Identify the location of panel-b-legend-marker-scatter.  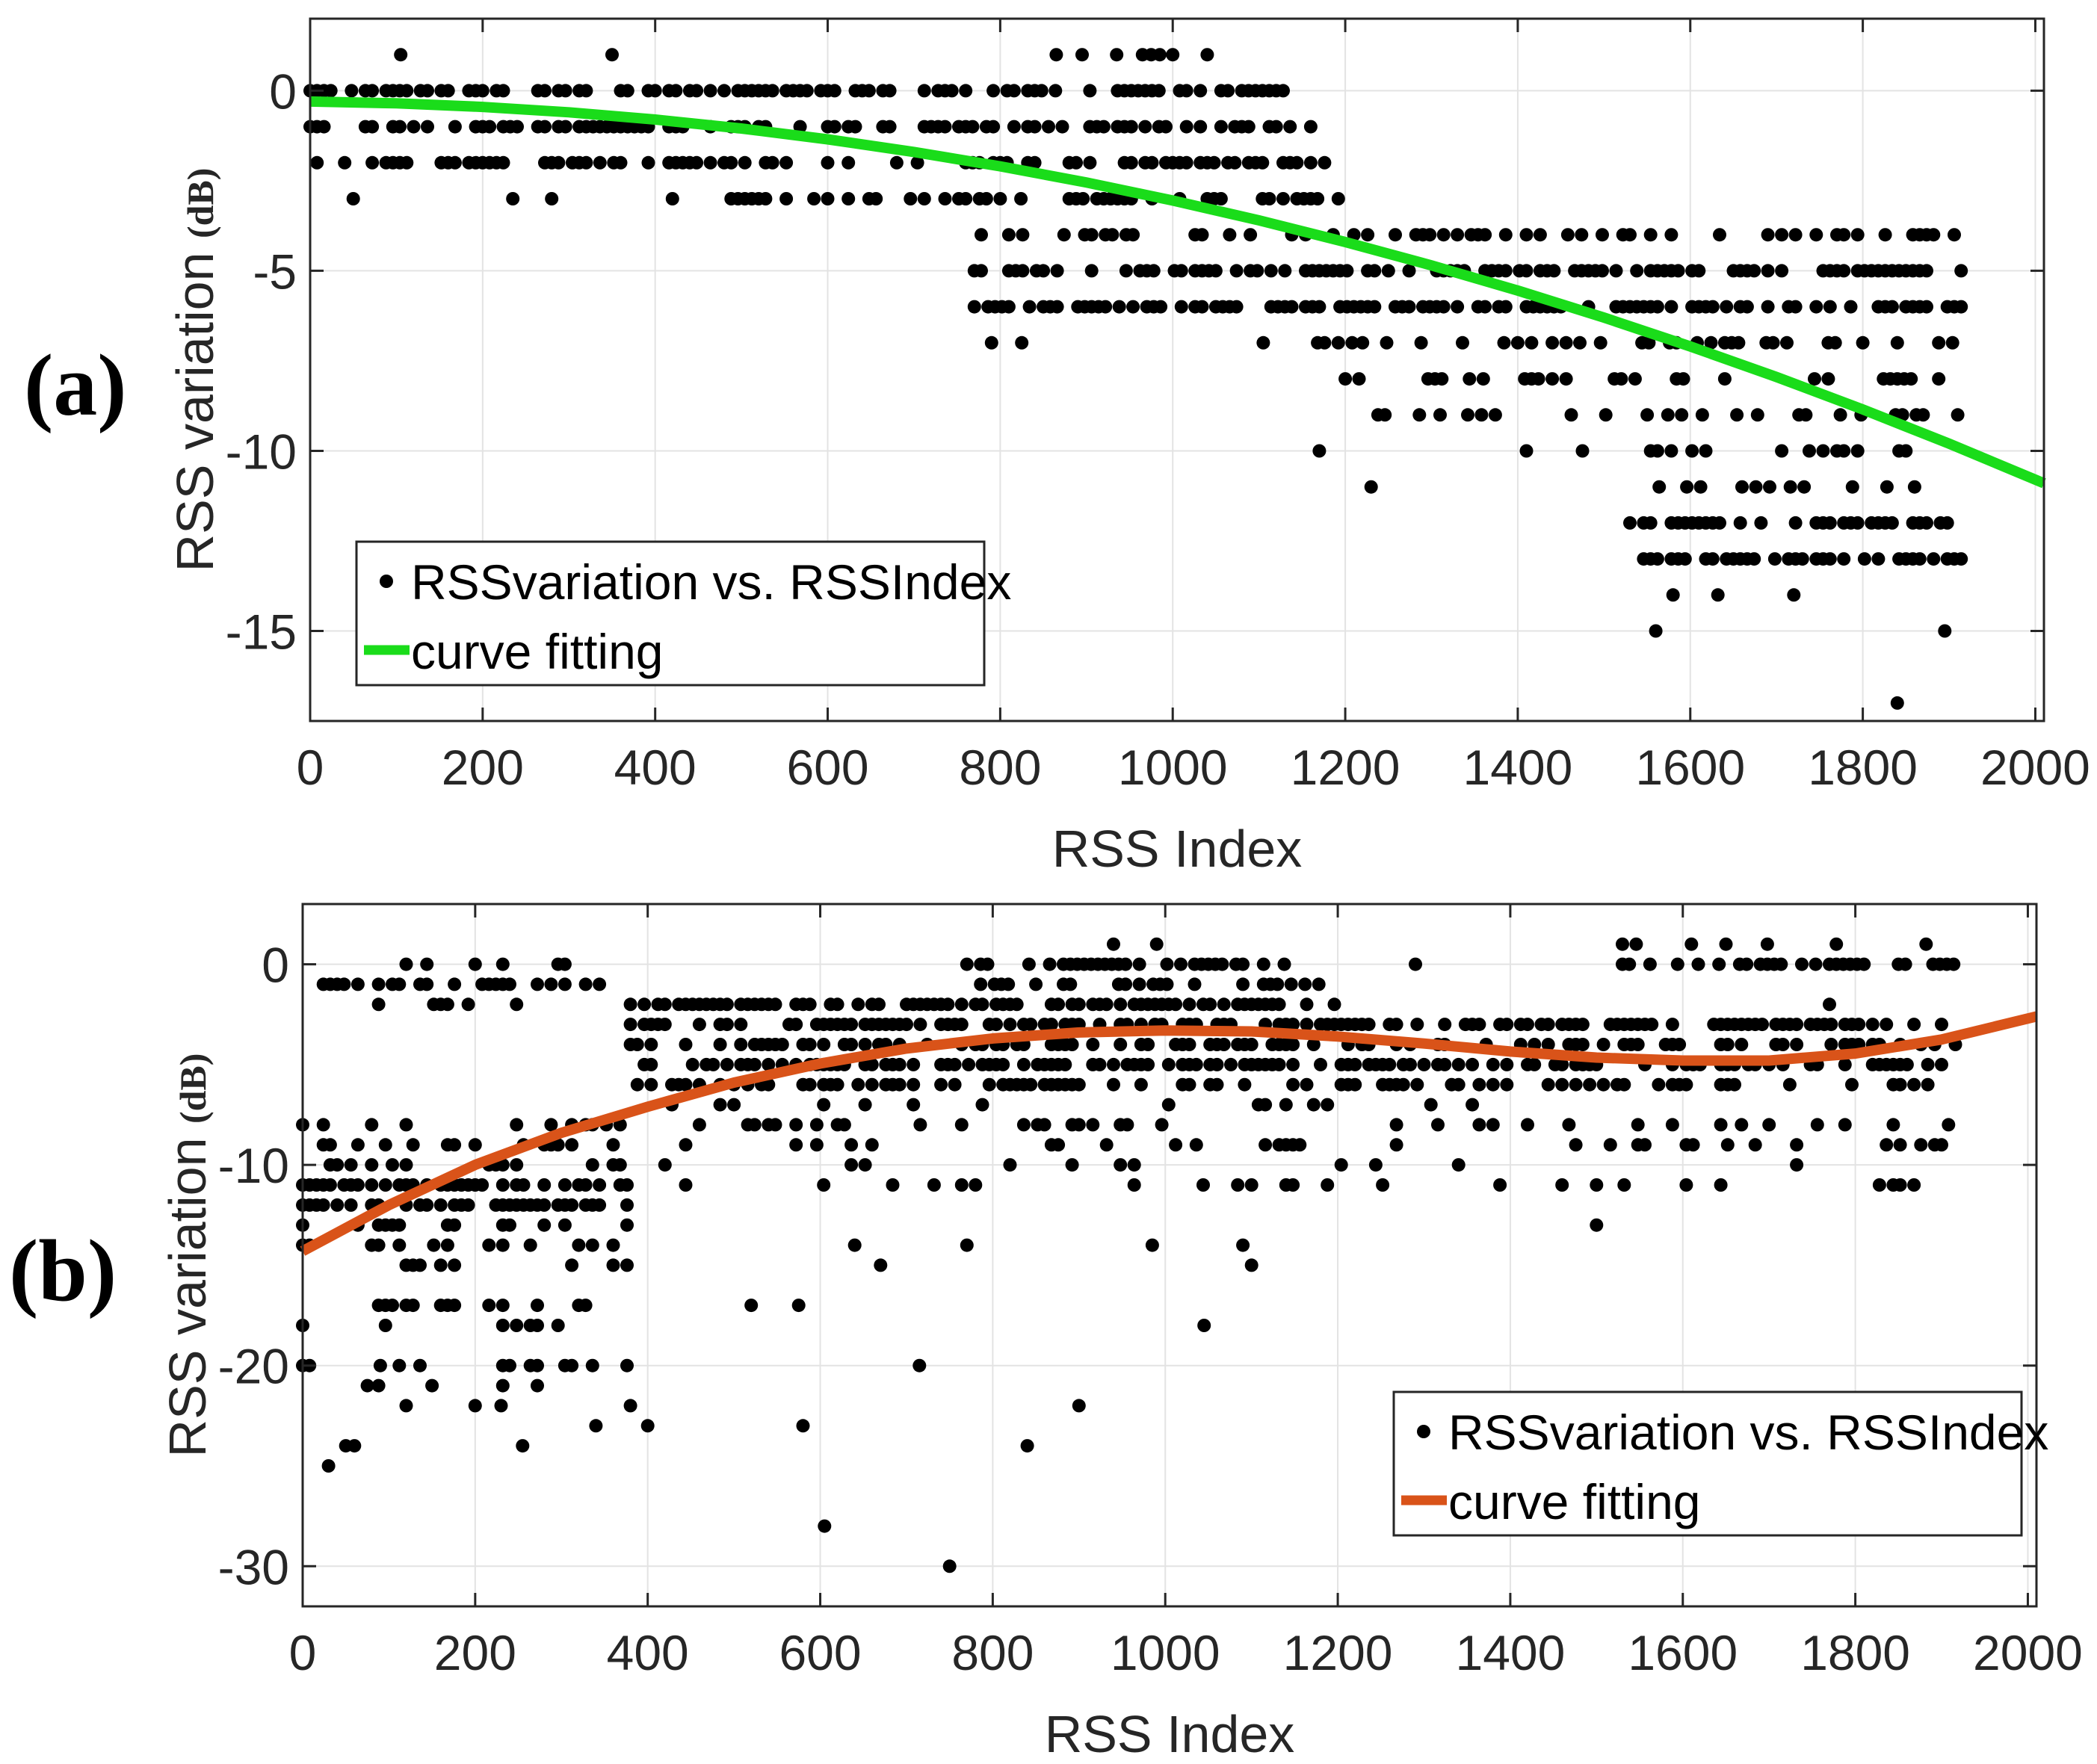
(1423, 1431).